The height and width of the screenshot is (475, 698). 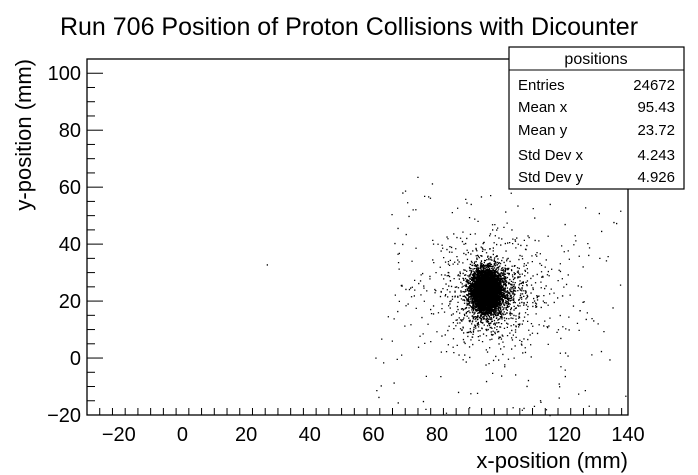 What do you see at coordinates (246, 435) in the screenshot?
I see `x-tick-label: 20` at bounding box center [246, 435].